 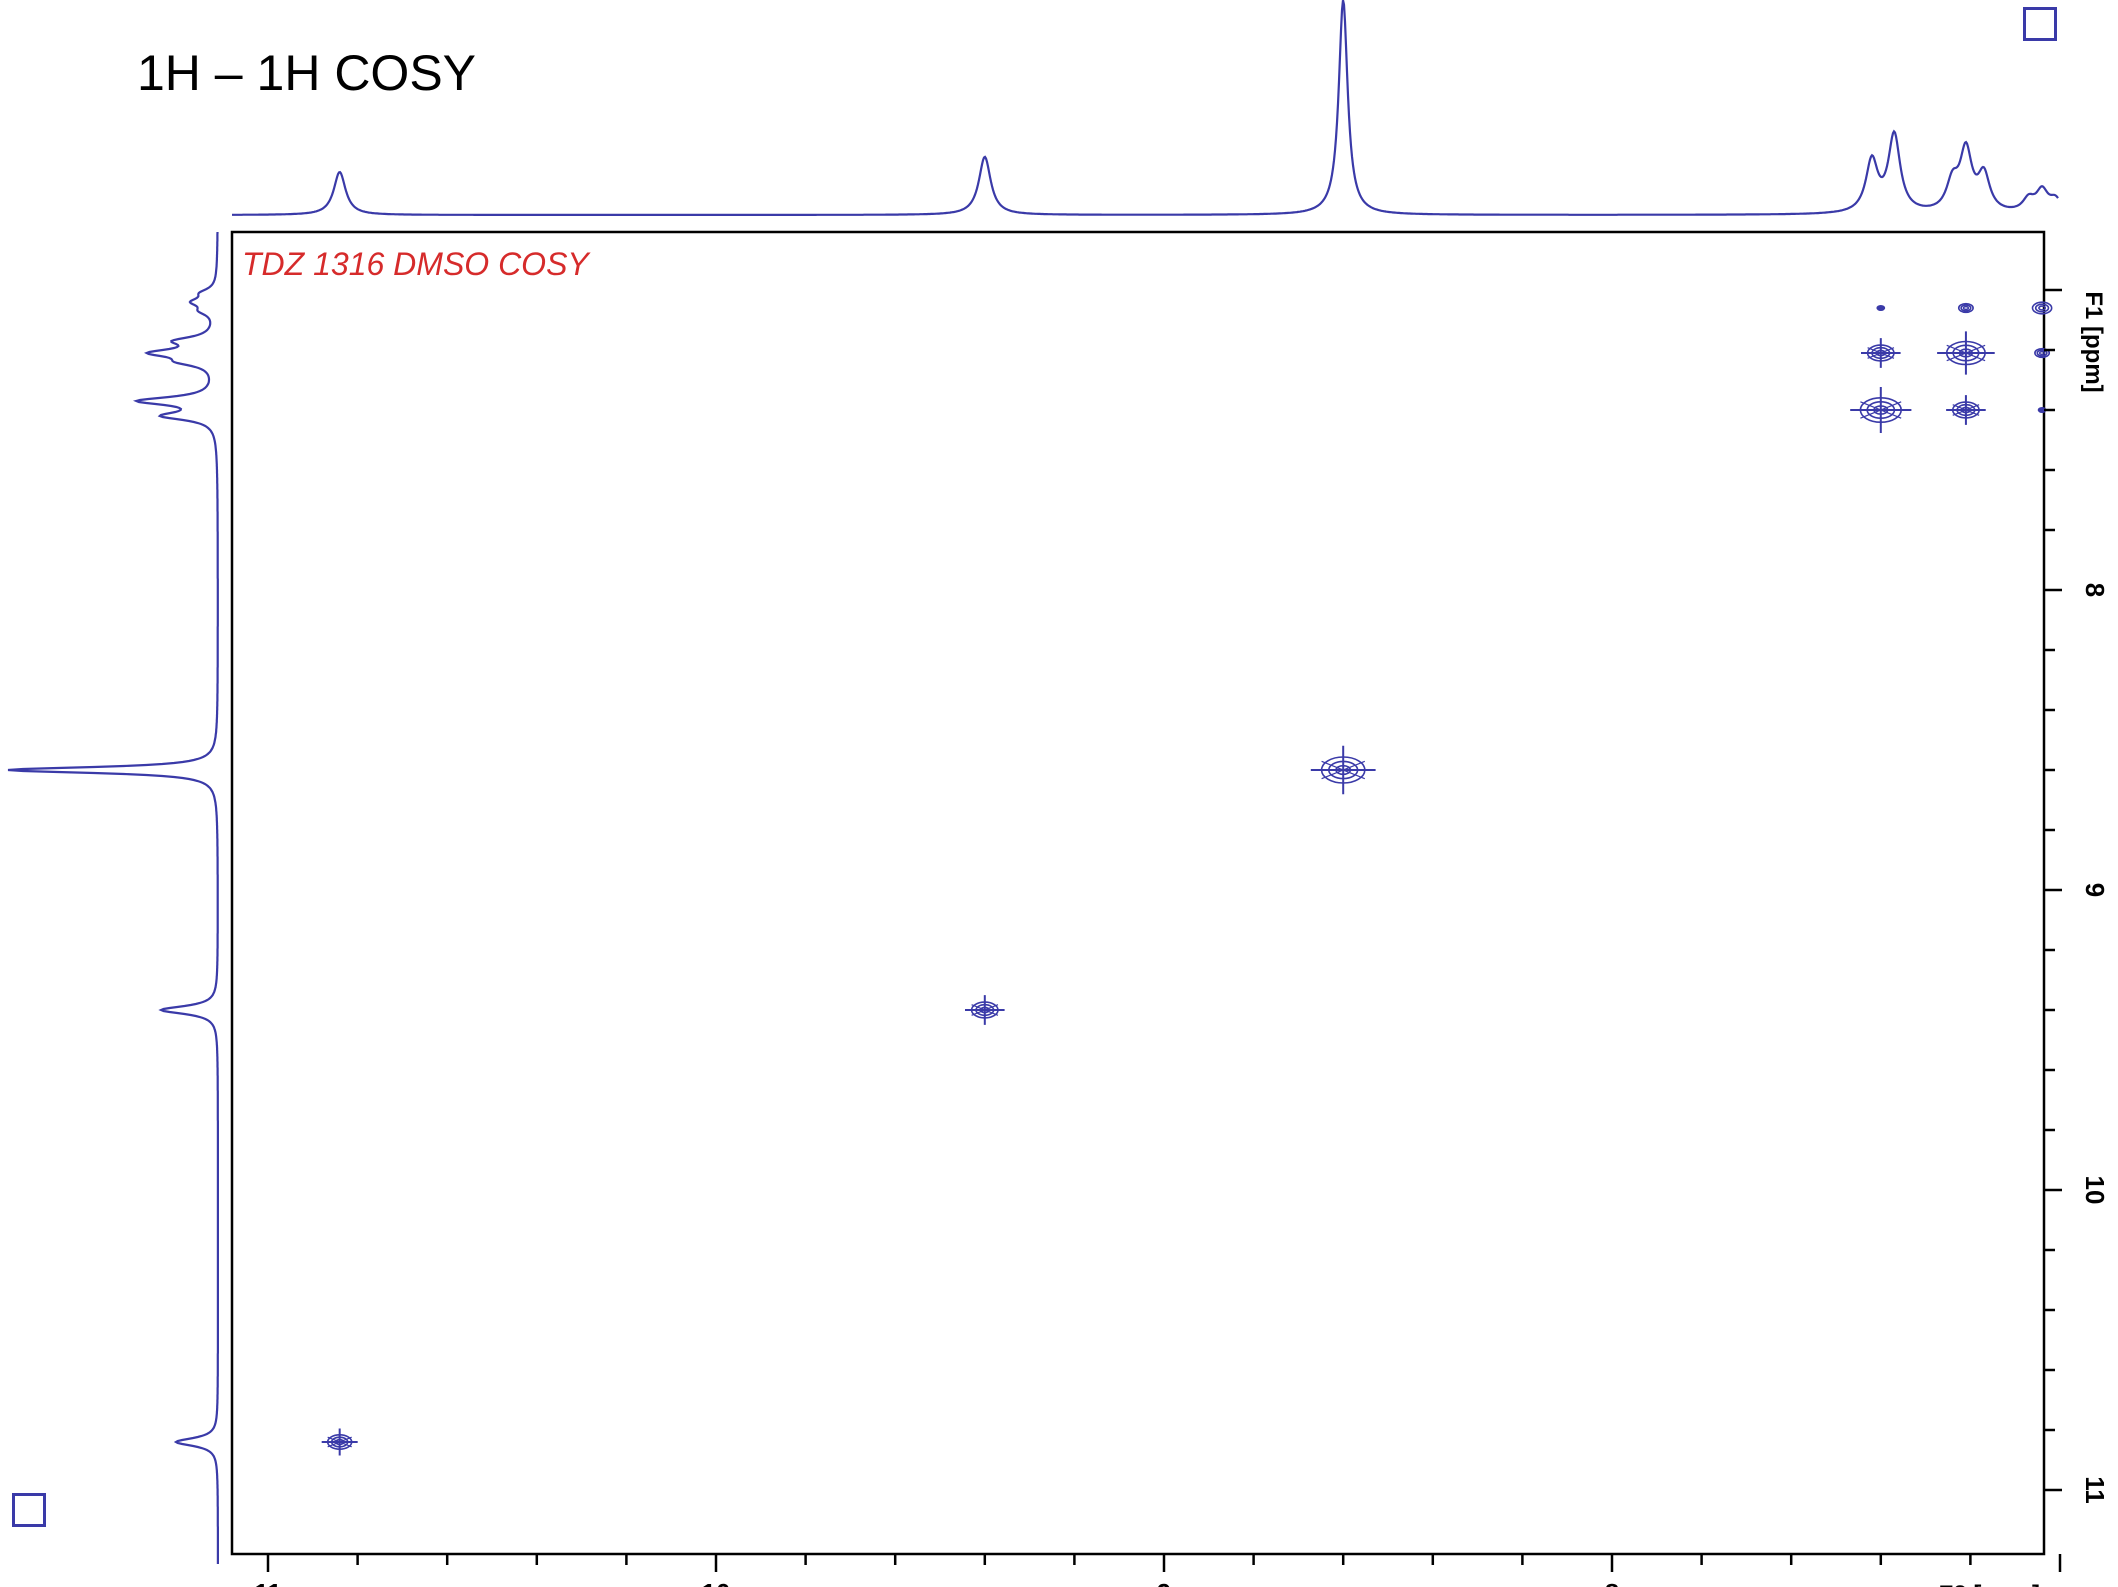 What do you see at coordinates (1989, 1584) in the screenshot?
I see `f2-axis-title: F2 [ppm]` at bounding box center [1989, 1584].